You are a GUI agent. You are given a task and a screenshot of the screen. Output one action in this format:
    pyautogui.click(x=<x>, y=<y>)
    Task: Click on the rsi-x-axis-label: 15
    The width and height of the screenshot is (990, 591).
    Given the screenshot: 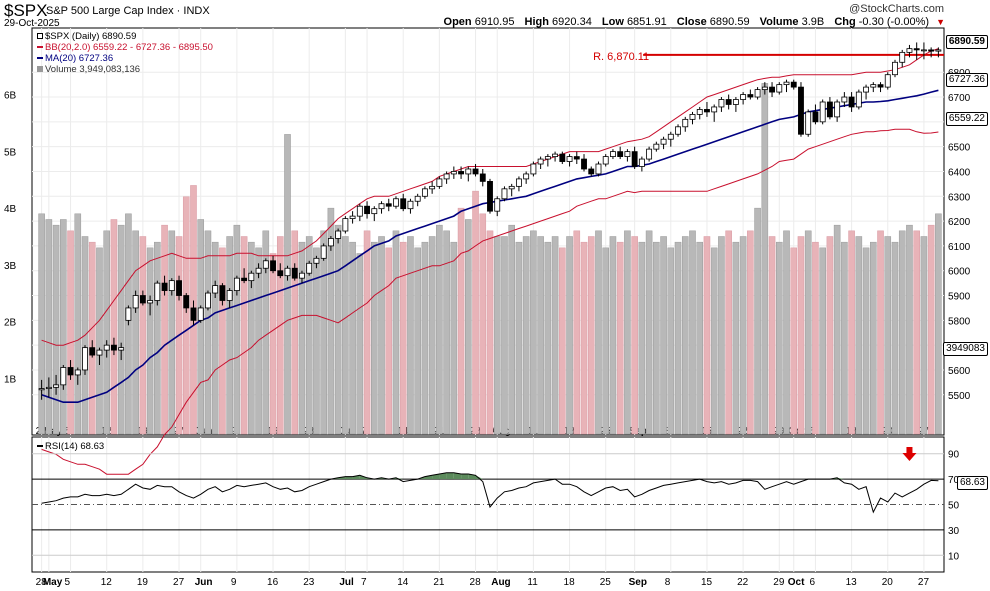 What is the action you would take?
    pyautogui.click(x=707, y=582)
    